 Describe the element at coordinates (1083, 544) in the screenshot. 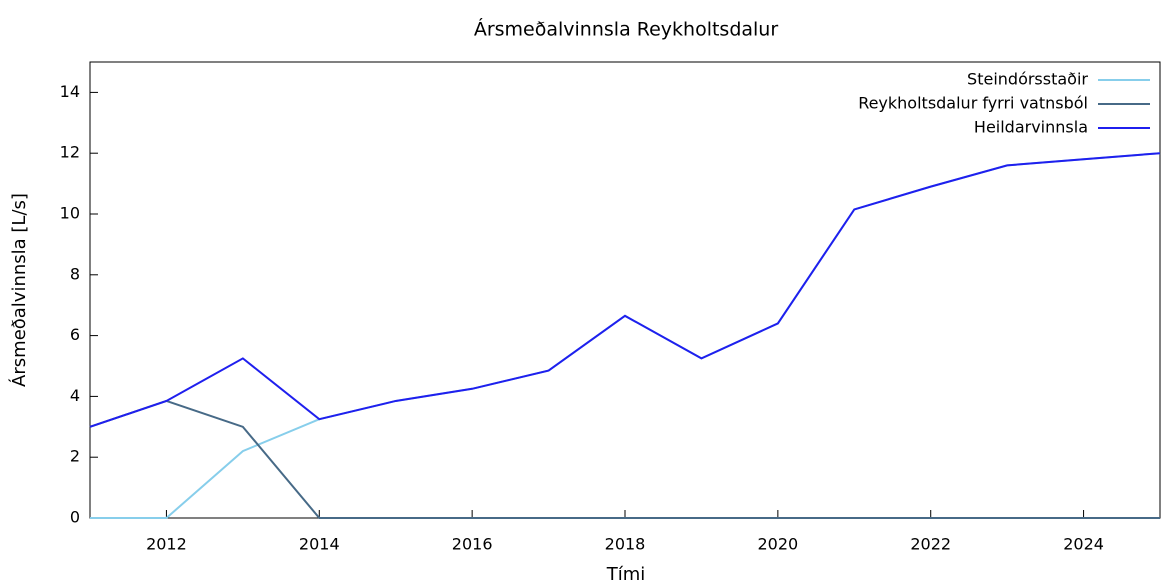

I see `x-tick-label: 2024` at that location.